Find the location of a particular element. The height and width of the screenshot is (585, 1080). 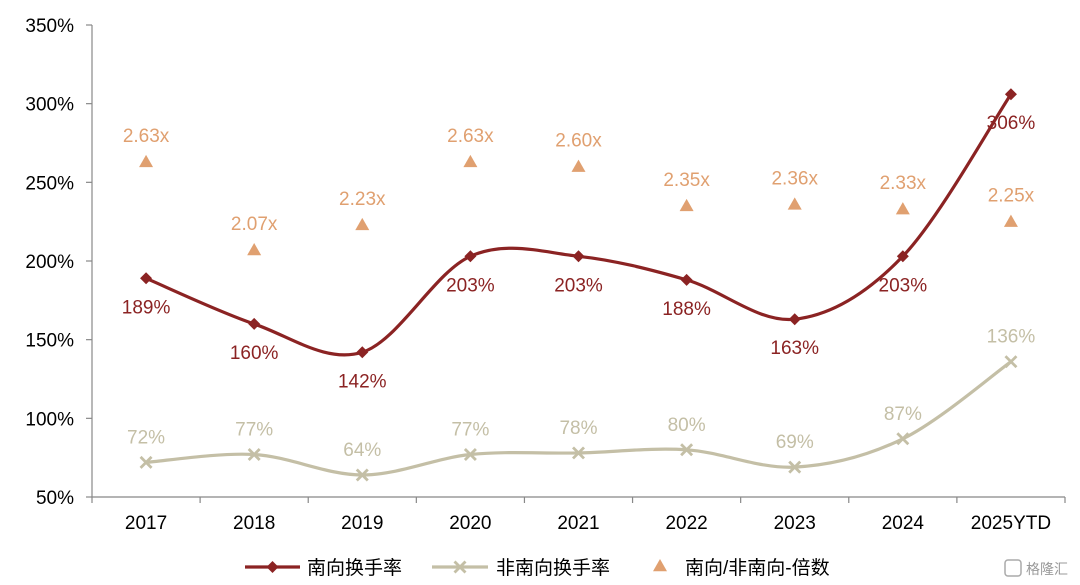

x-tick-label: 2017 is located at coordinates (146, 523).